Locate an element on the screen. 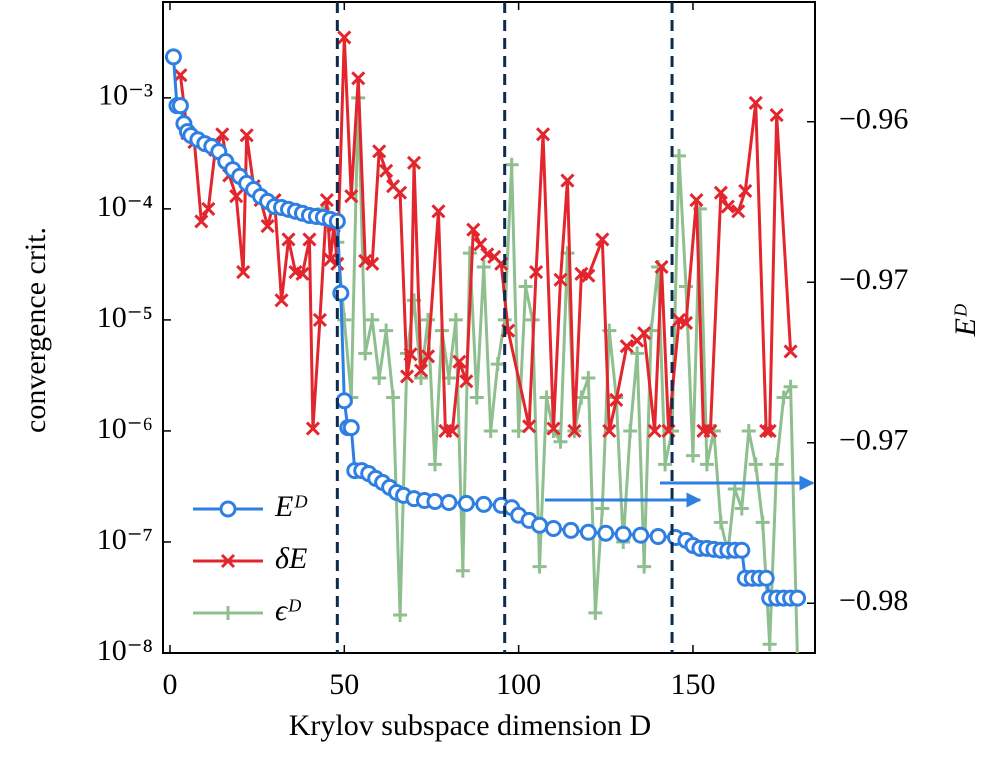  y-tick-label: 10⁻⁷ is located at coordinates (125, 539).